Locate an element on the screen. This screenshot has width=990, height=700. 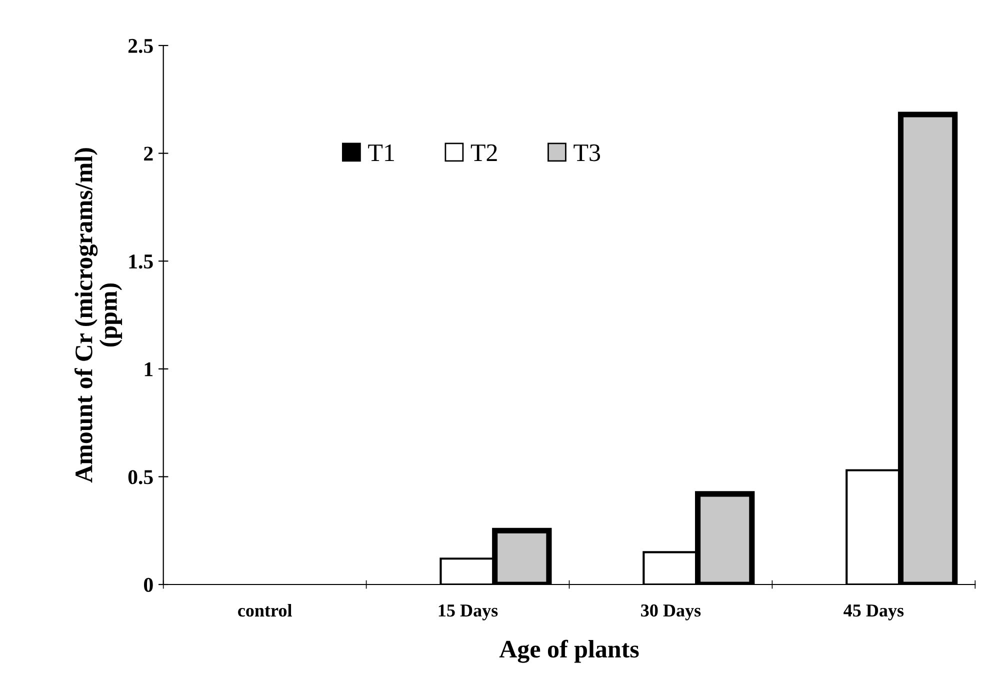
x-tick-label: 15 Days is located at coordinates (468, 612).